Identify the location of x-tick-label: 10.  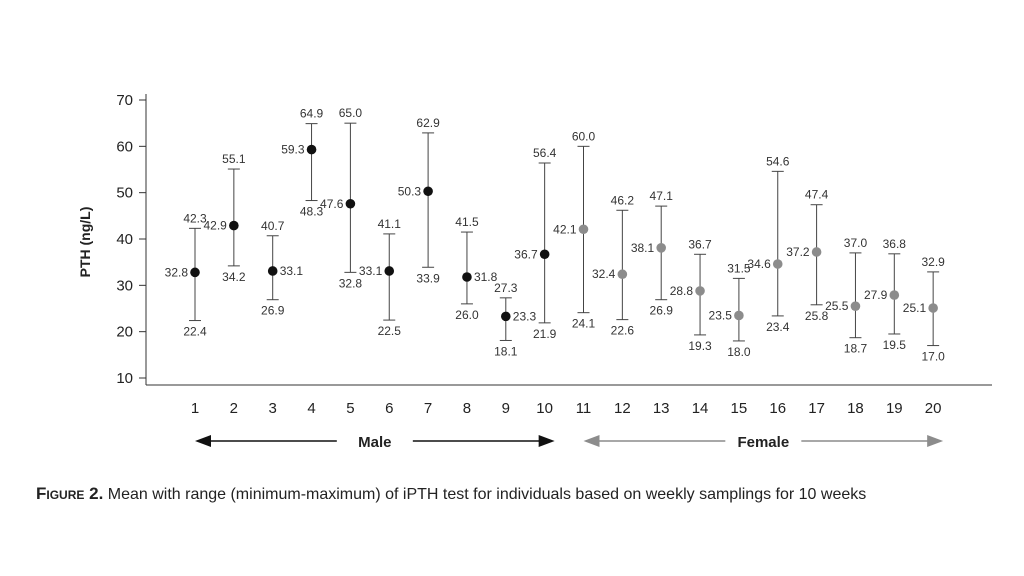
(544, 408).